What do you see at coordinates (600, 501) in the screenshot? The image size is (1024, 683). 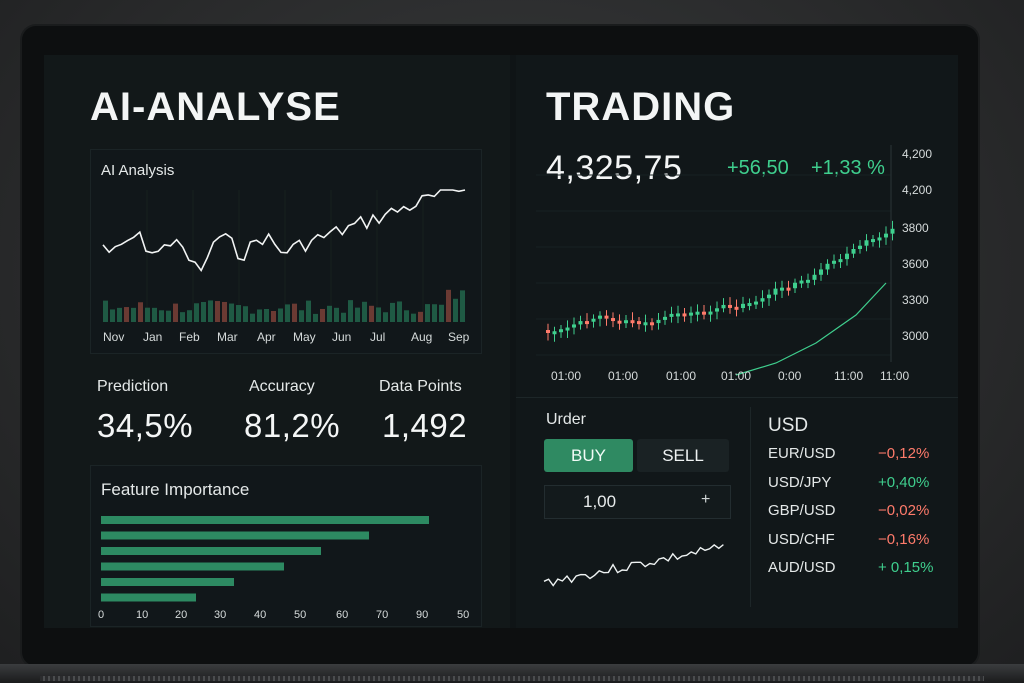 I see `quantity-value: 1,00` at bounding box center [600, 501].